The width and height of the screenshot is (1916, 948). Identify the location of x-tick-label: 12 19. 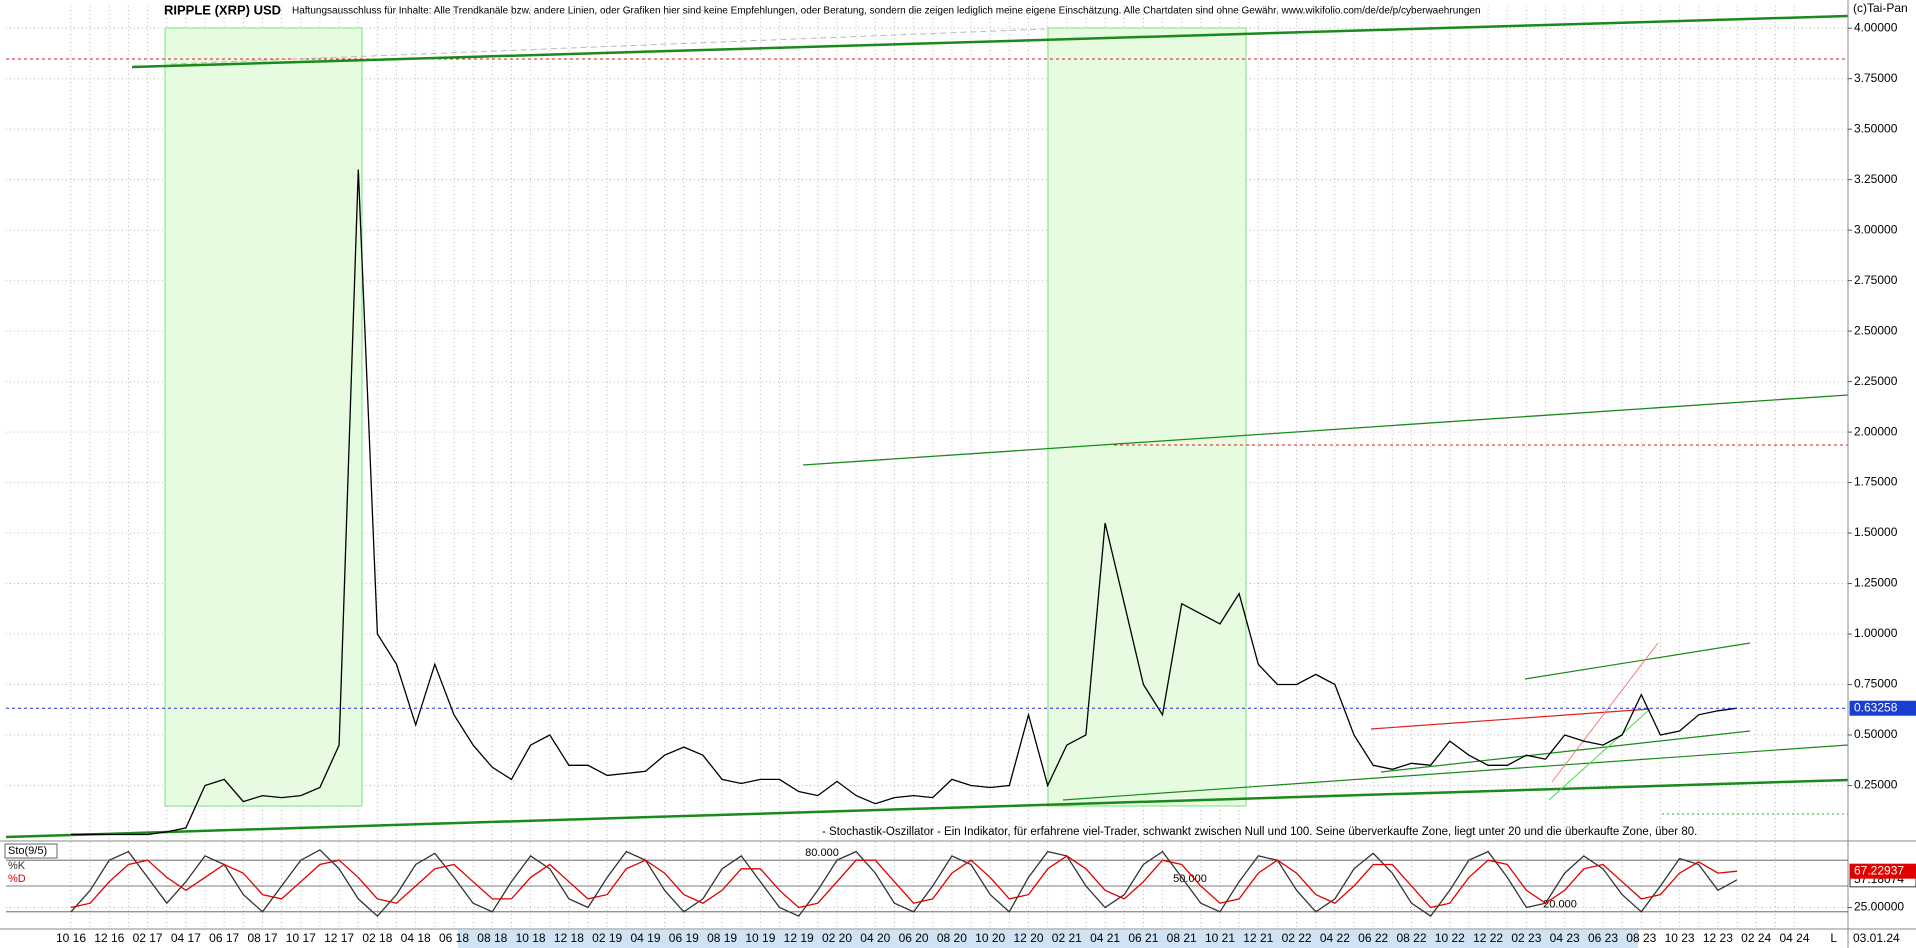
(799, 938).